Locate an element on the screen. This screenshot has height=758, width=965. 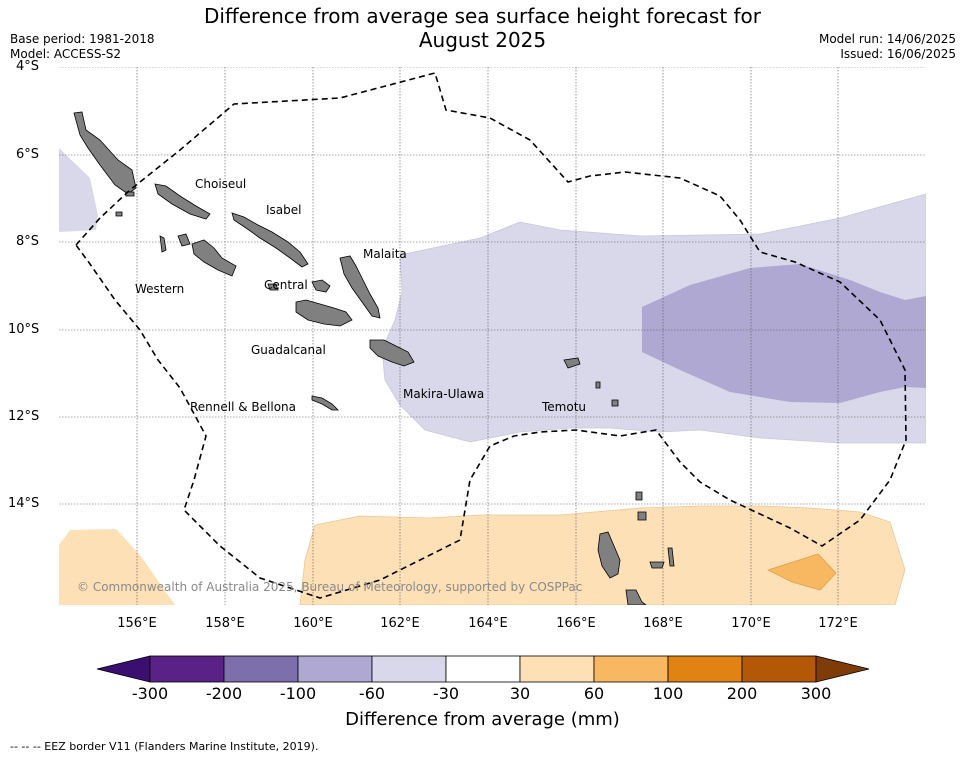
island-vanuatu-ambae is located at coordinates (657, 565).